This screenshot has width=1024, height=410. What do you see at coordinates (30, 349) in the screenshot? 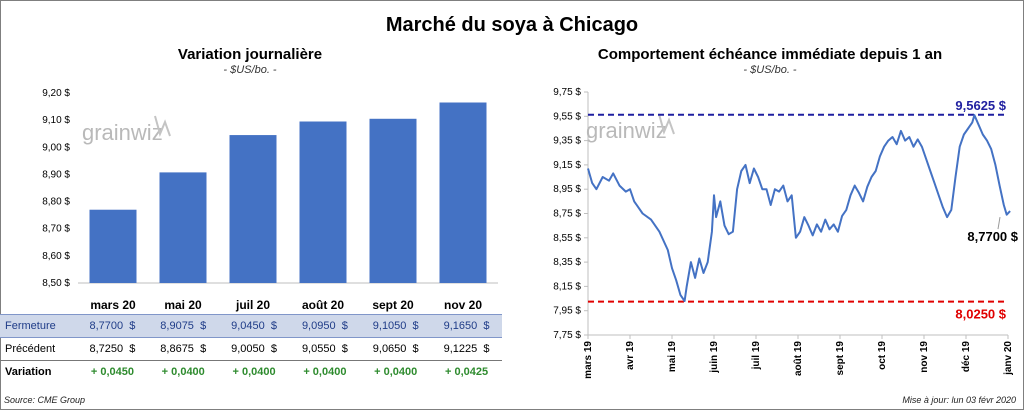
I see `previous-row-label: Précédent` at bounding box center [30, 349].